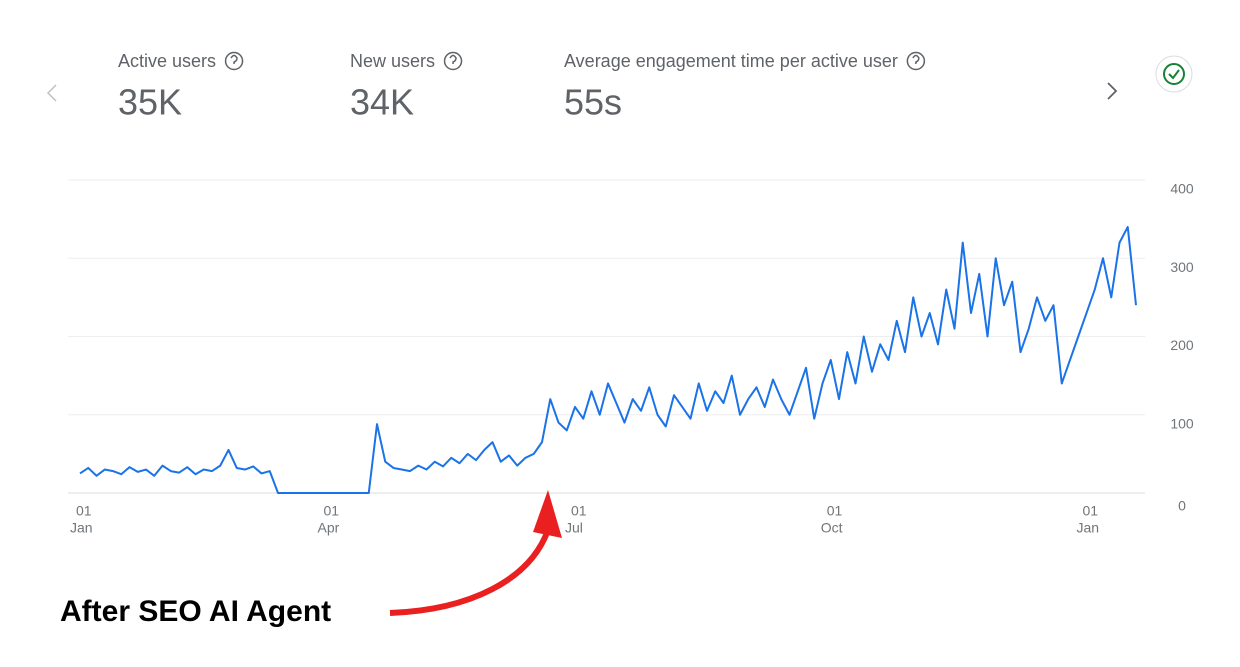 The image size is (1240, 667). Describe the element at coordinates (832, 528) in the screenshot. I see `x-tick-month: Oct` at that location.